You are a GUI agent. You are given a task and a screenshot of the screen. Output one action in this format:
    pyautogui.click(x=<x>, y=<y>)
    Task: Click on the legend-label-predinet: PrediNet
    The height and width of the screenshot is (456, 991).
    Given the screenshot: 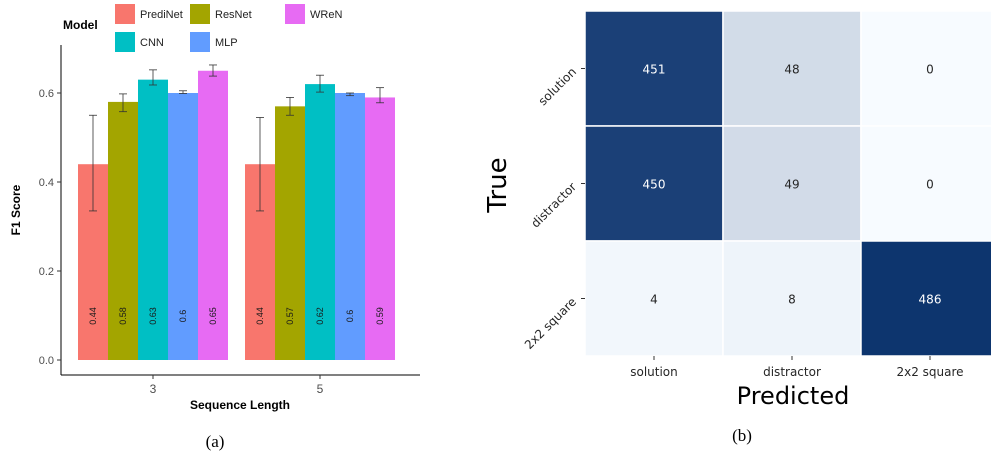 What is the action you would take?
    pyautogui.click(x=161, y=15)
    